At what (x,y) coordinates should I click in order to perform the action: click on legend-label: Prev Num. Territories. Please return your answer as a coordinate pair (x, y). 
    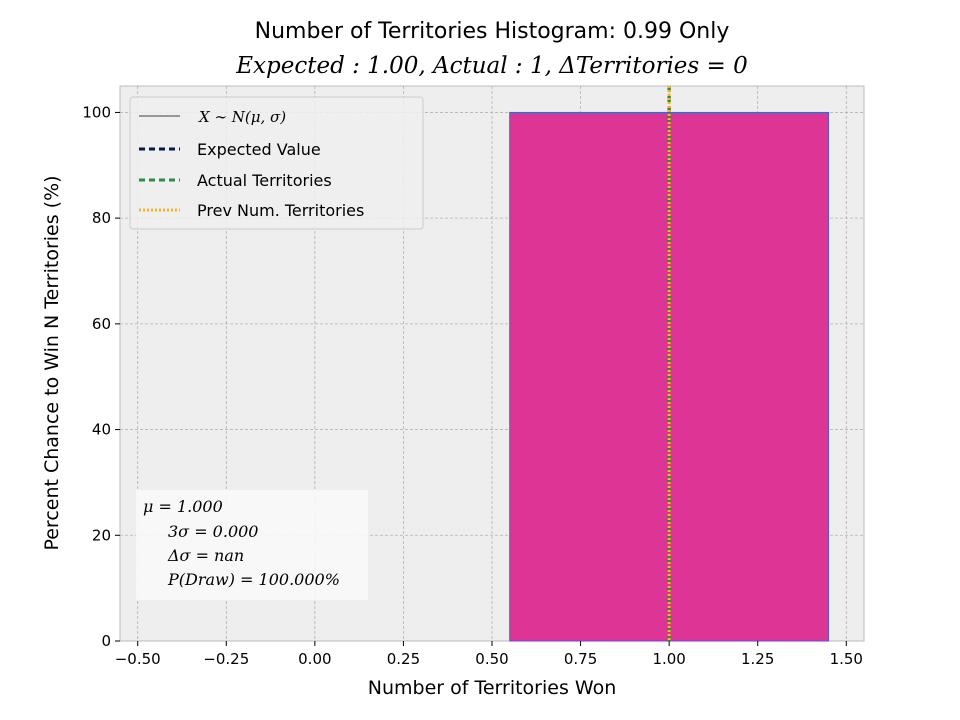
    Looking at the image, I should click on (280, 210).